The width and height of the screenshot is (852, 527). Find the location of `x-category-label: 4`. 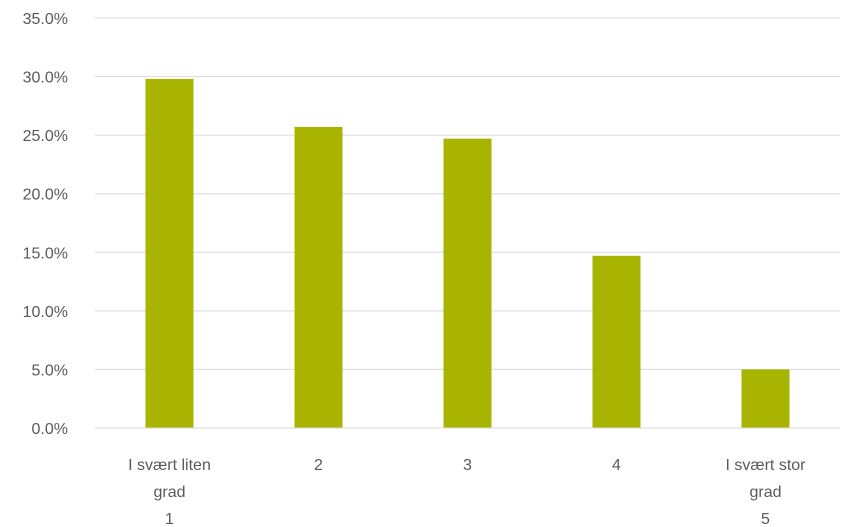

x-category-label: 4 is located at coordinates (616, 465).